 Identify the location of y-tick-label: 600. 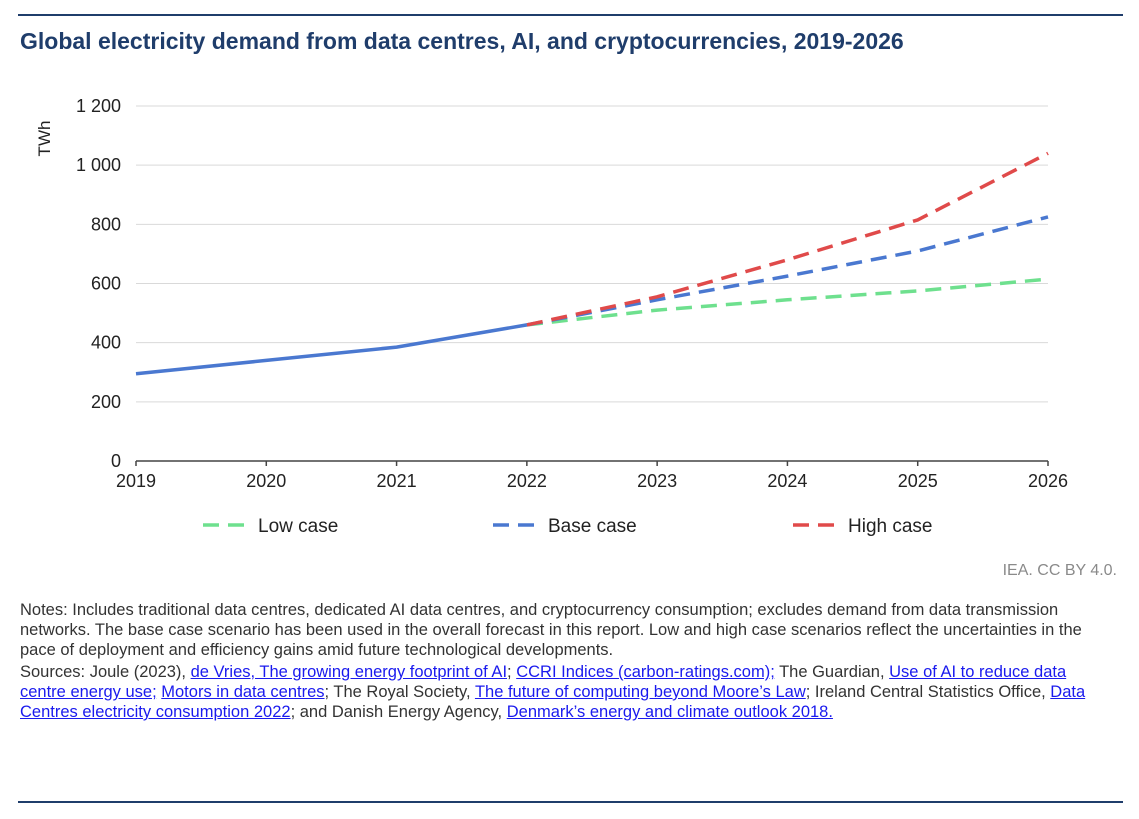
(106, 284).